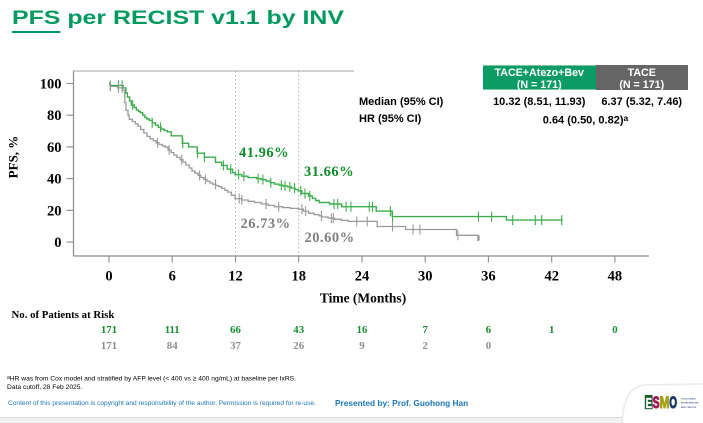 This screenshot has width=703, height=423. What do you see at coordinates (172, 330) in the screenshot?
I see `svg-text: 111` at bounding box center [172, 330].